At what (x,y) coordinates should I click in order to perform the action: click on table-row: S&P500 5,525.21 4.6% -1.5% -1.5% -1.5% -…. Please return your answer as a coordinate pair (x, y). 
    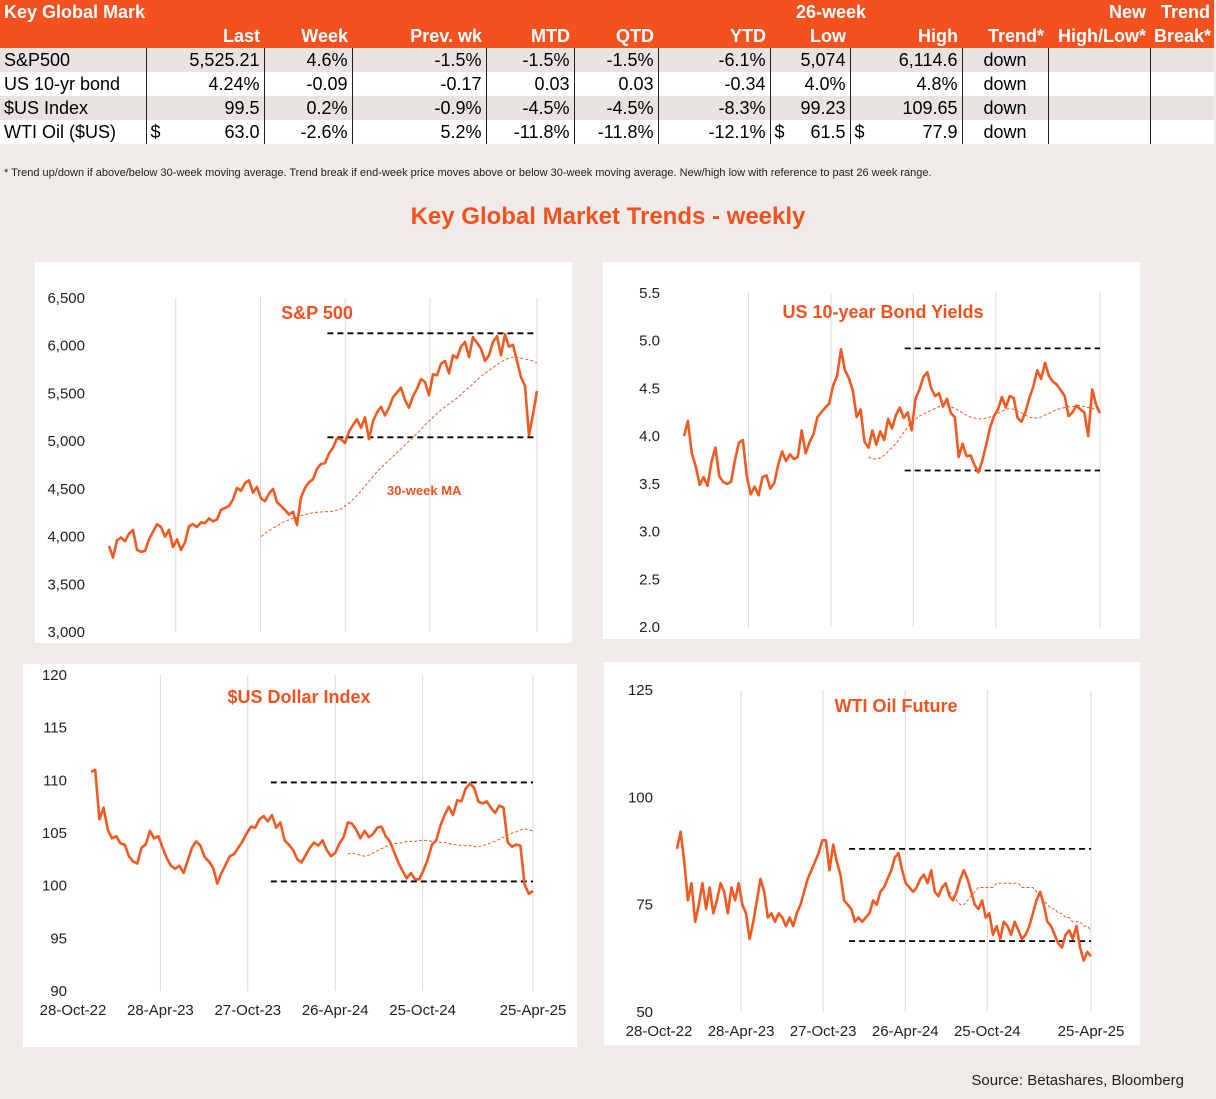
    Looking at the image, I should click on (607, 60).